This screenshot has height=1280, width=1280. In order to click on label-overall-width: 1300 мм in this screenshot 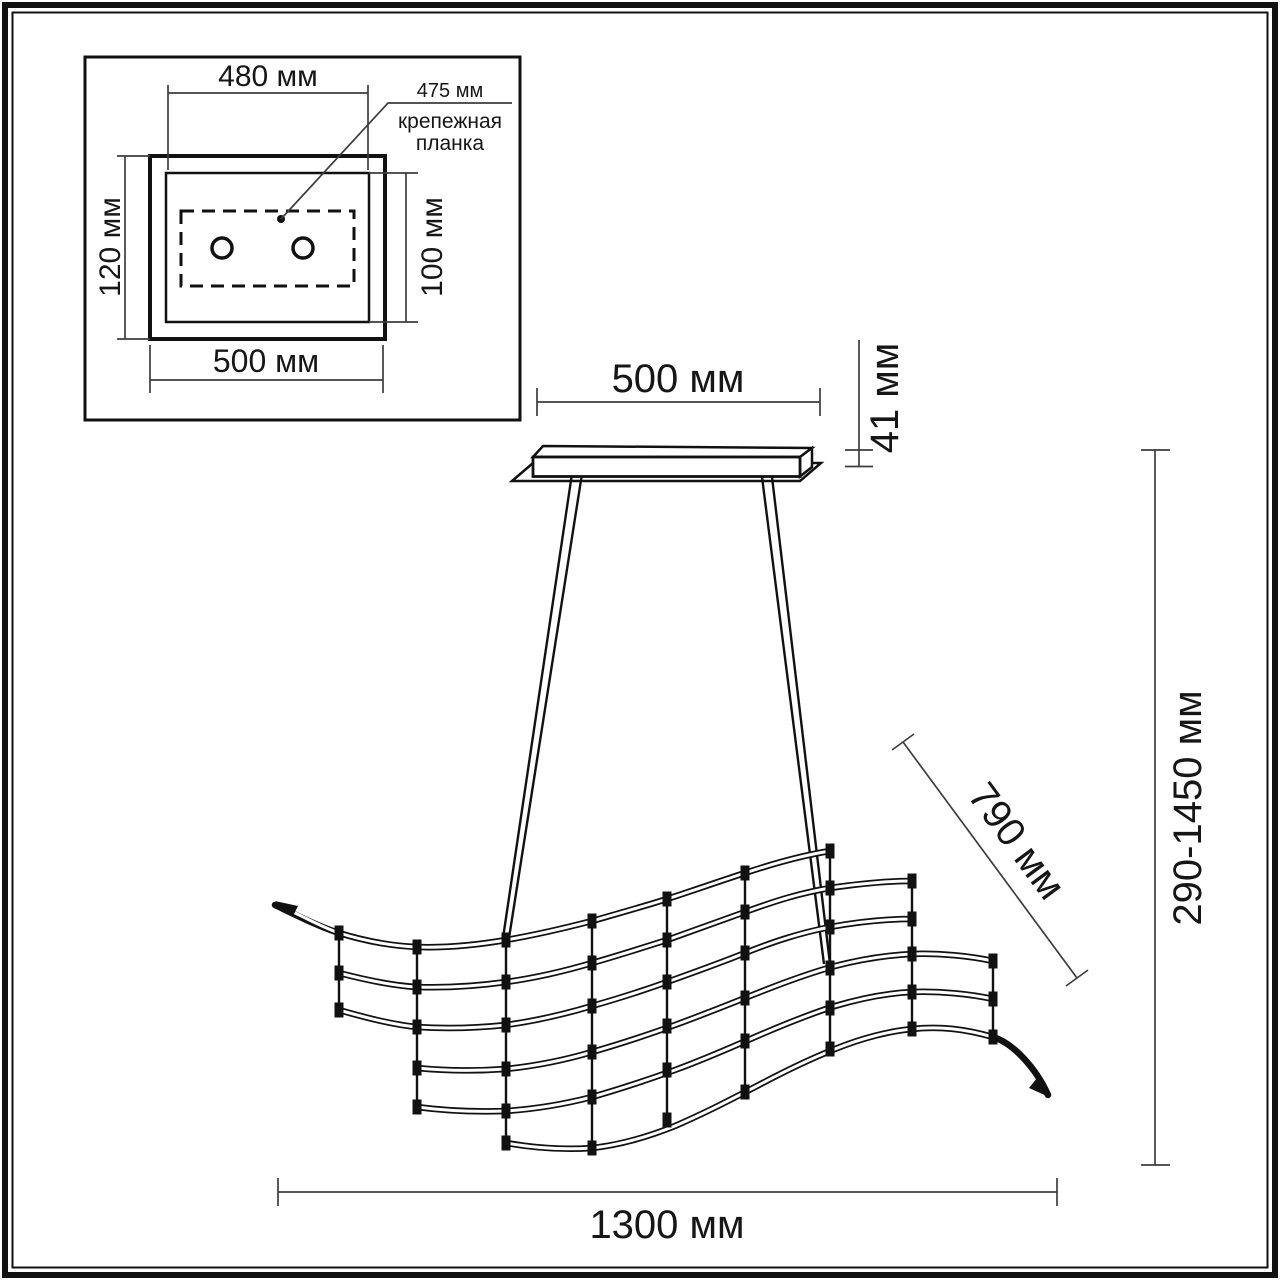, I will do `click(666, 1225)`.